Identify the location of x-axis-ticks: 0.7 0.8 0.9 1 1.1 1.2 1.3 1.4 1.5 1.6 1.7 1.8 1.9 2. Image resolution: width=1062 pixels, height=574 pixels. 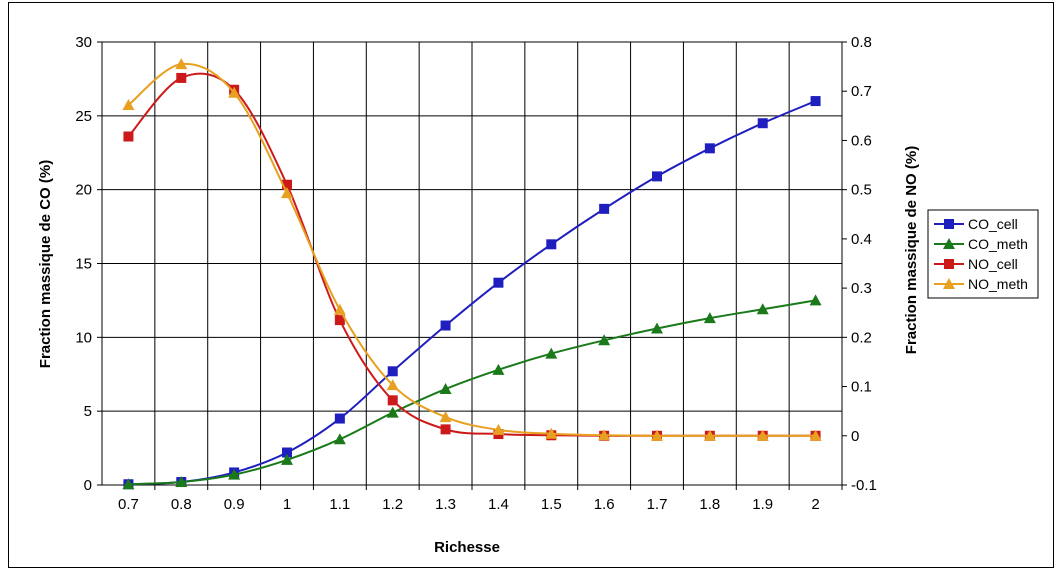
(480, 499).